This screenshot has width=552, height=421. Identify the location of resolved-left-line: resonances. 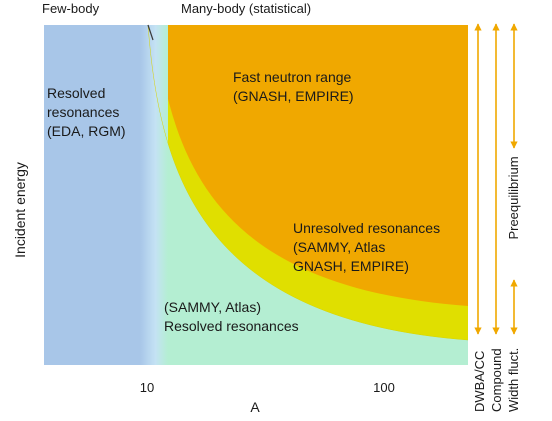
(83, 112).